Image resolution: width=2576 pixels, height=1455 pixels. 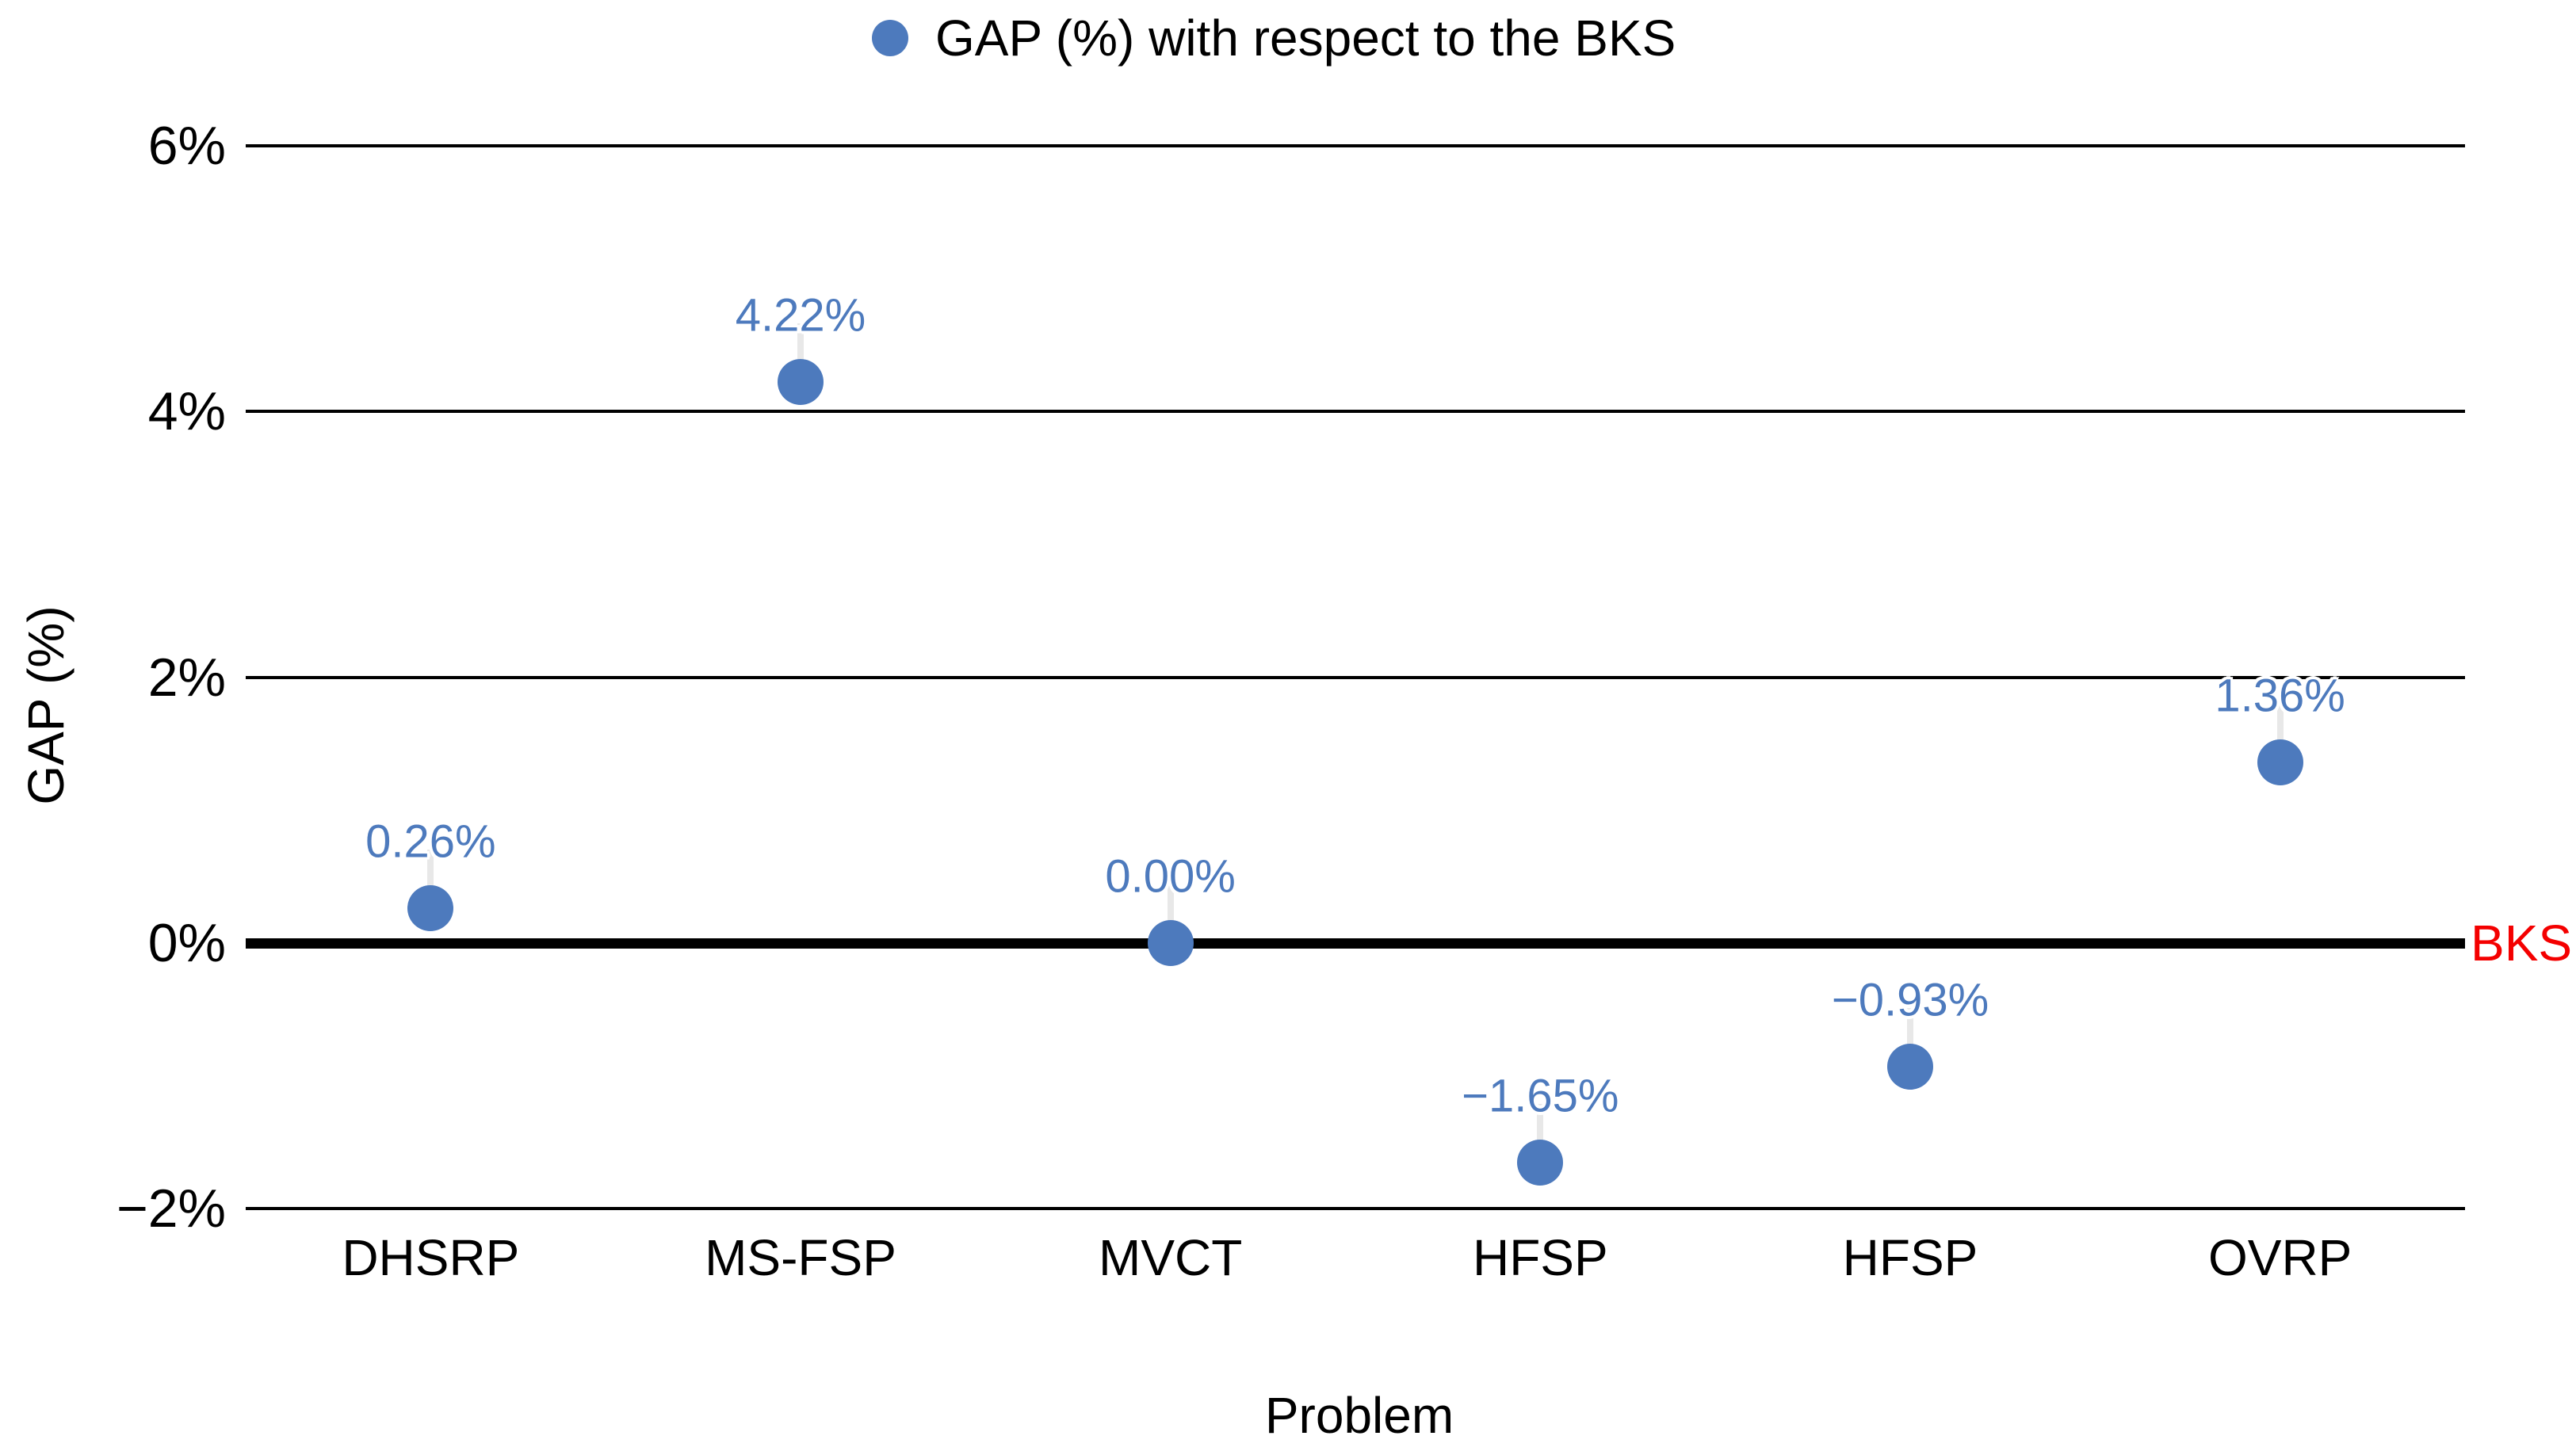 I want to click on legend-label: GAP (%) with respect to the BKS, so click(x=1305, y=38).